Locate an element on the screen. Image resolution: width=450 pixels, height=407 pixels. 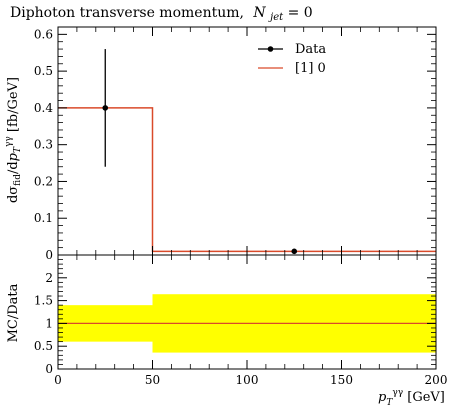
chart-title-math-sub: jet is located at coordinates (276, 17).